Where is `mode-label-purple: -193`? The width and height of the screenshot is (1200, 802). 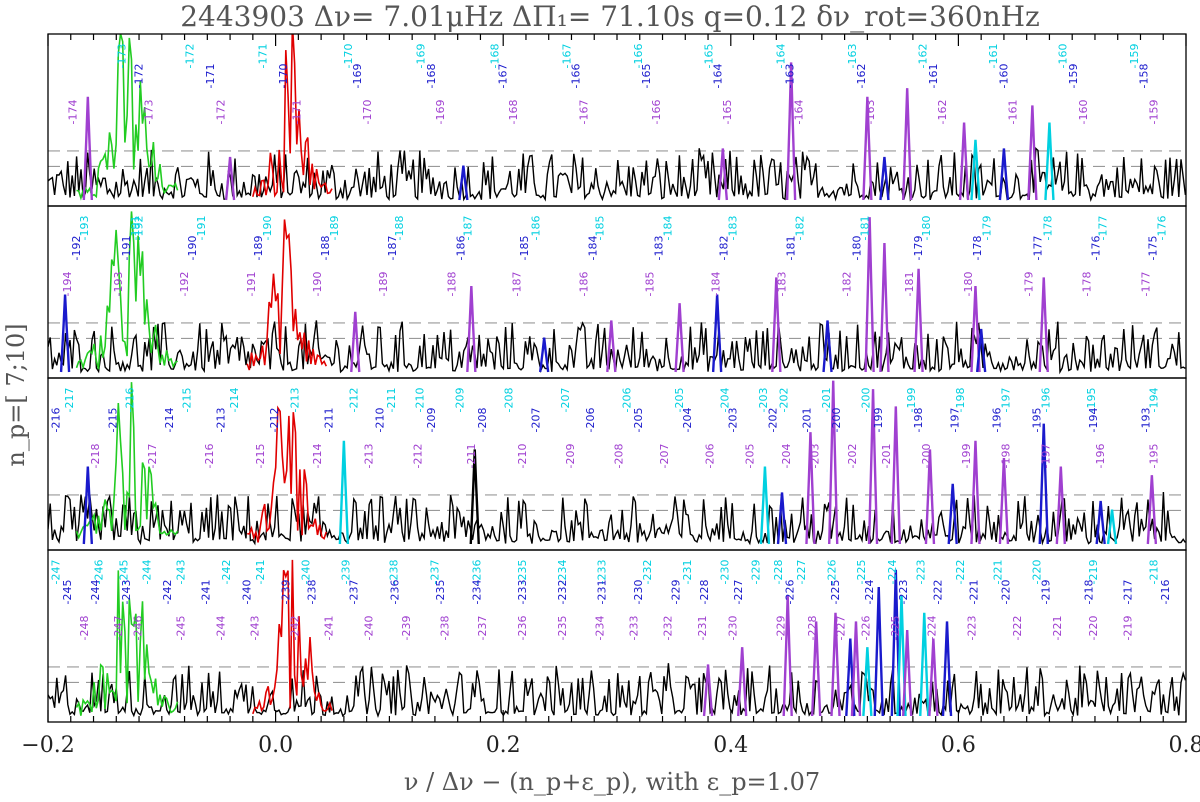 mode-label-purple: -193 is located at coordinates (118, 284).